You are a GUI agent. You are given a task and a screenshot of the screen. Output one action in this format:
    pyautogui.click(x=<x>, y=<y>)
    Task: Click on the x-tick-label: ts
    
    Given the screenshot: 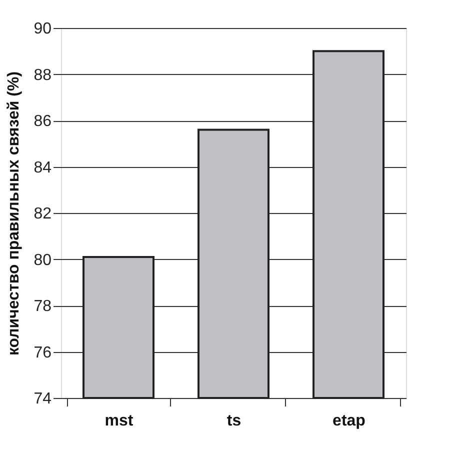 What is the action you would take?
    pyautogui.click(x=234, y=421)
    